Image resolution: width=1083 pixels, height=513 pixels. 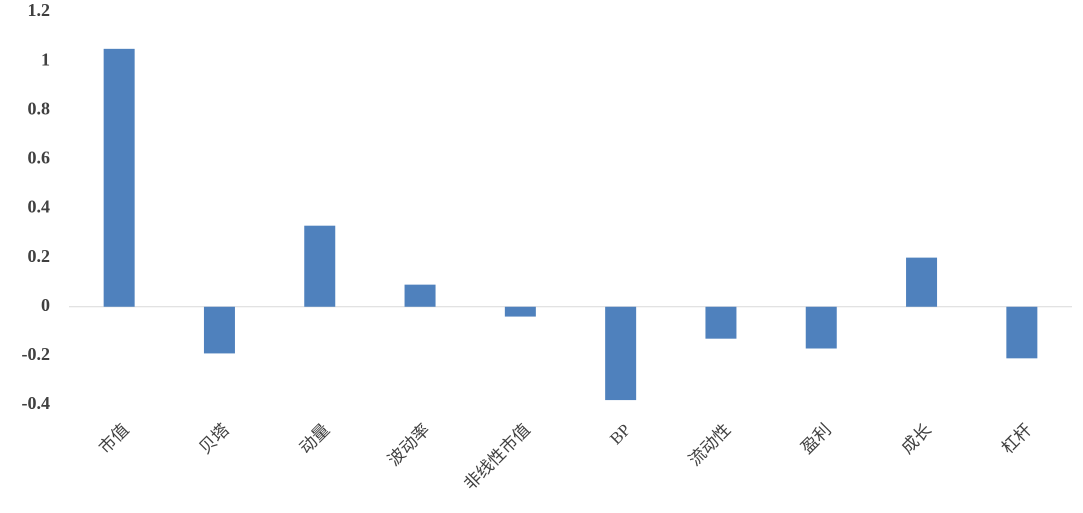 What do you see at coordinates (497, 457) in the screenshot?
I see `x-tick-label: 非线性市值` at bounding box center [497, 457].